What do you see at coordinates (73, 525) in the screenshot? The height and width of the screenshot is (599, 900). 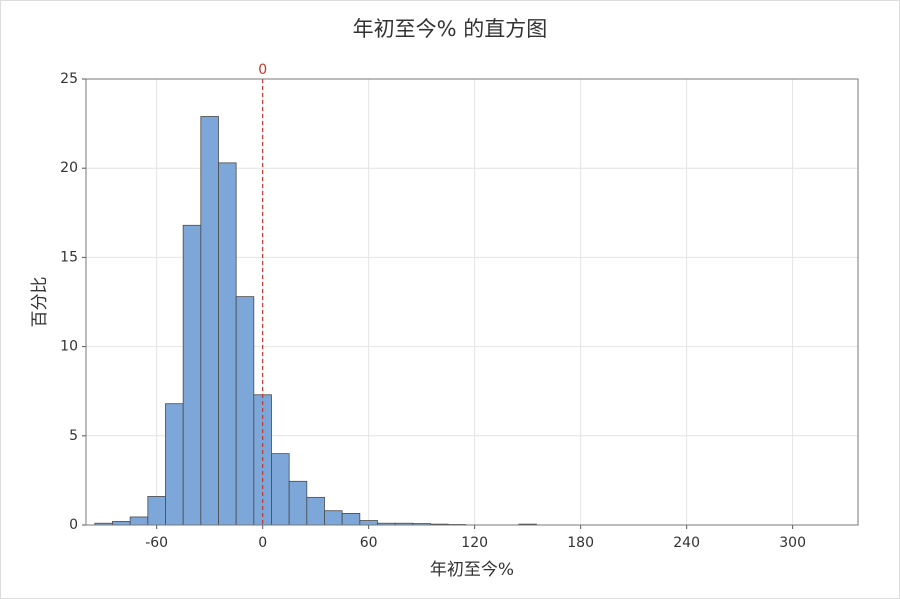 I see `y-tick-label: 0` at bounding box center [73, 525].